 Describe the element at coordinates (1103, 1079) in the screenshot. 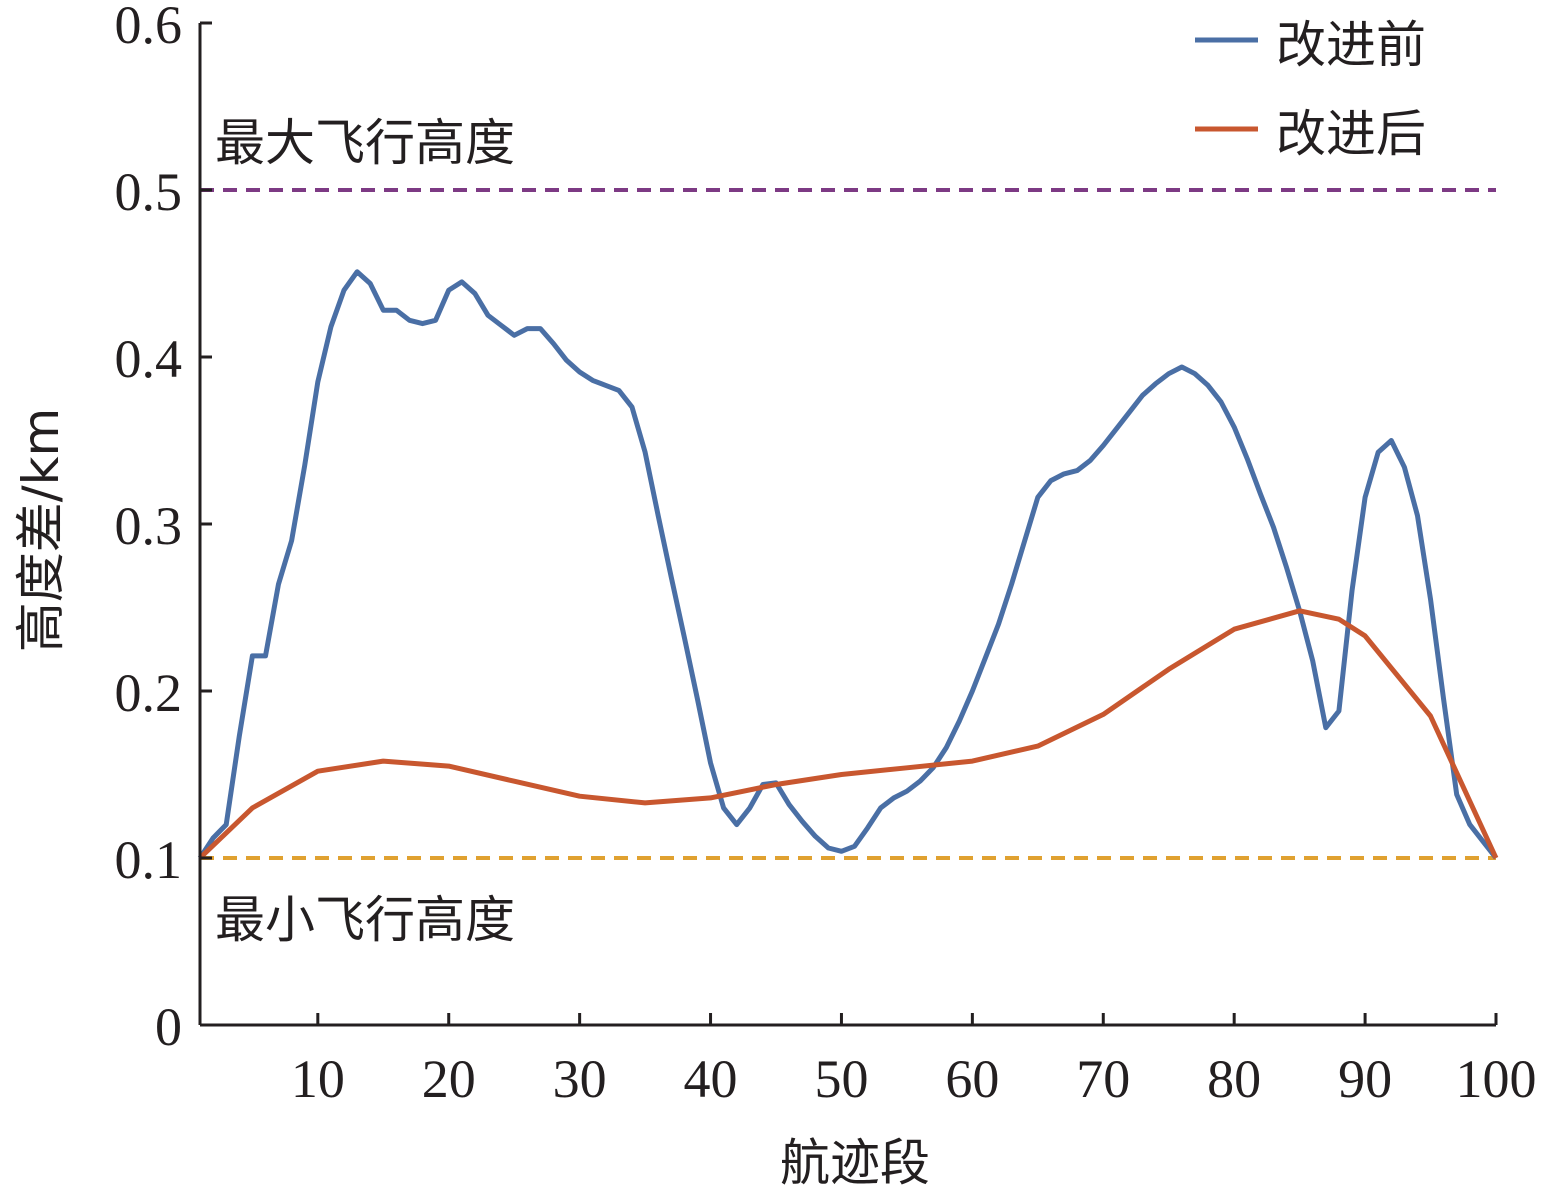

I see `x-tick-label: 70` at that location.